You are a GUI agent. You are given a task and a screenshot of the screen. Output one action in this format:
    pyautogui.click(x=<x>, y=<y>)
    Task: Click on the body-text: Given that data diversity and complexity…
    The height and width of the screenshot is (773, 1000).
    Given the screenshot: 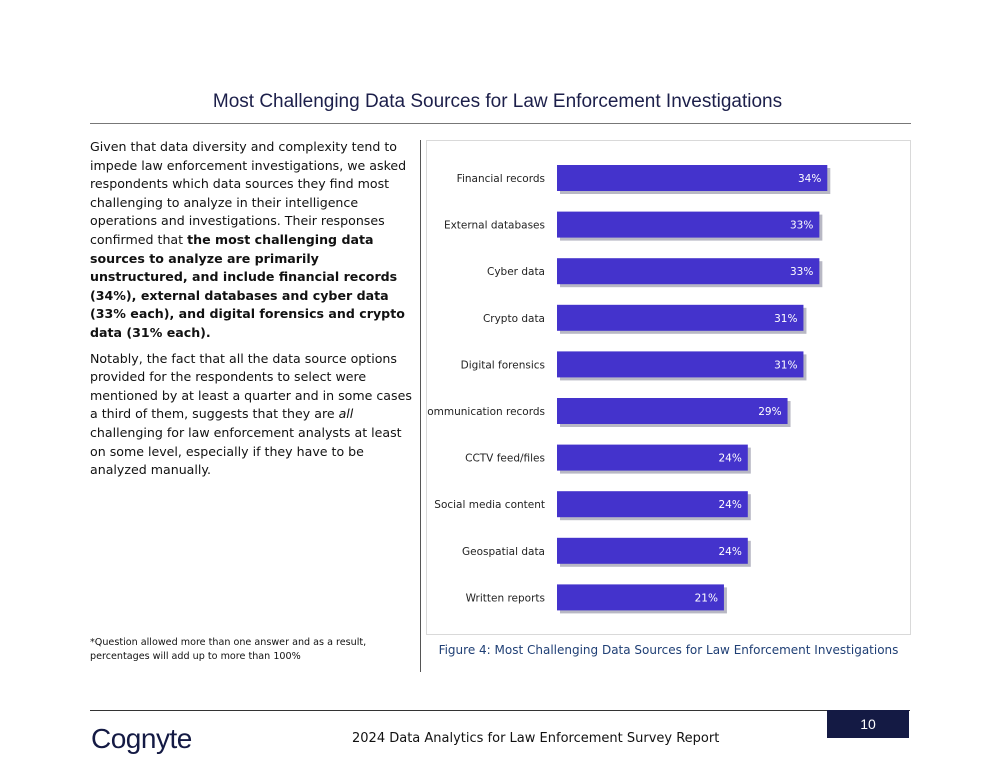 What is the action you would take?
    pyautogui.click(x=251, y=312)
    